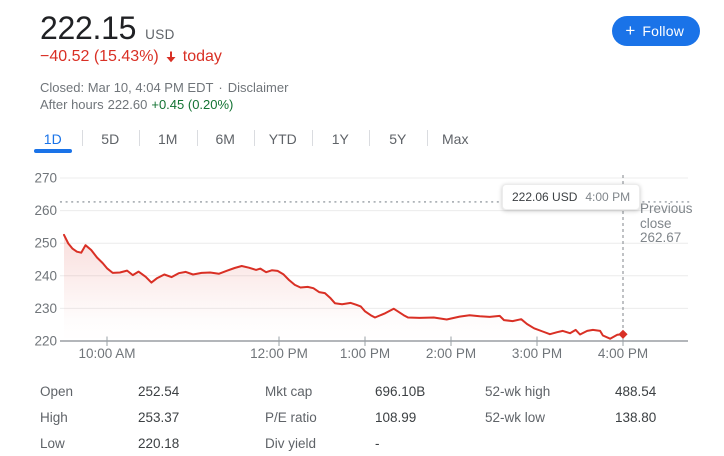  Describe the element at coordinates (396, 417) in the screenshot. I see `stat-value-p-e-ratio: 108.99` at that location.